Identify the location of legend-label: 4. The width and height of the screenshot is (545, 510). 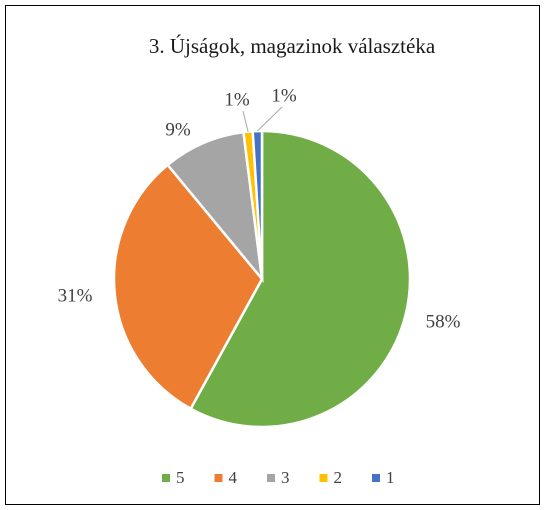
(233, 477).